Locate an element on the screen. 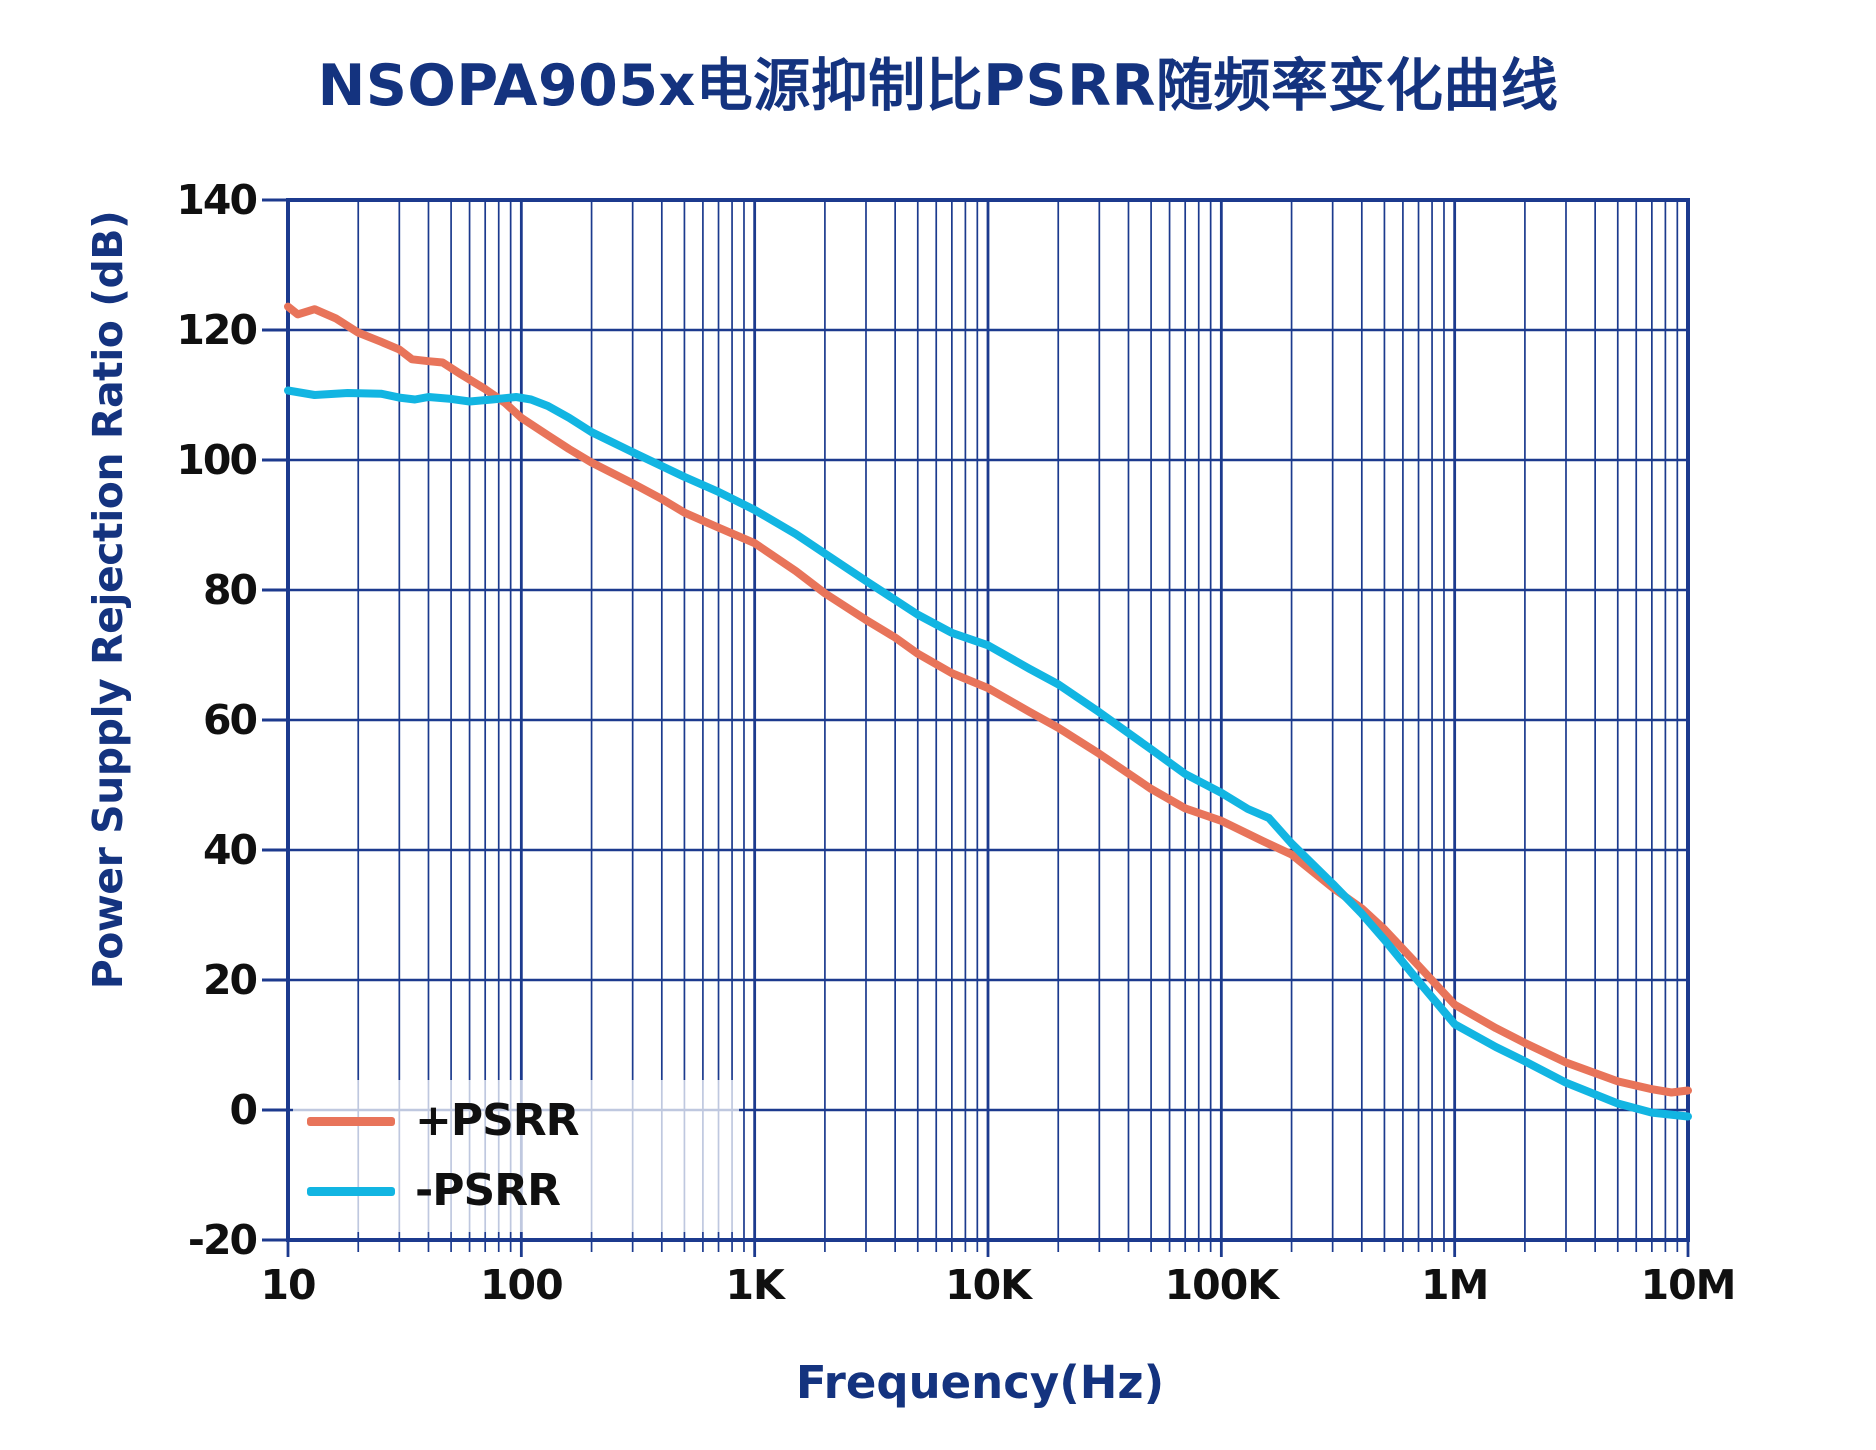 The height and width of the screenshot is (1450, 1876). pos-psrr-legend-label: +PSRR is located at coordinates (497, 1120).